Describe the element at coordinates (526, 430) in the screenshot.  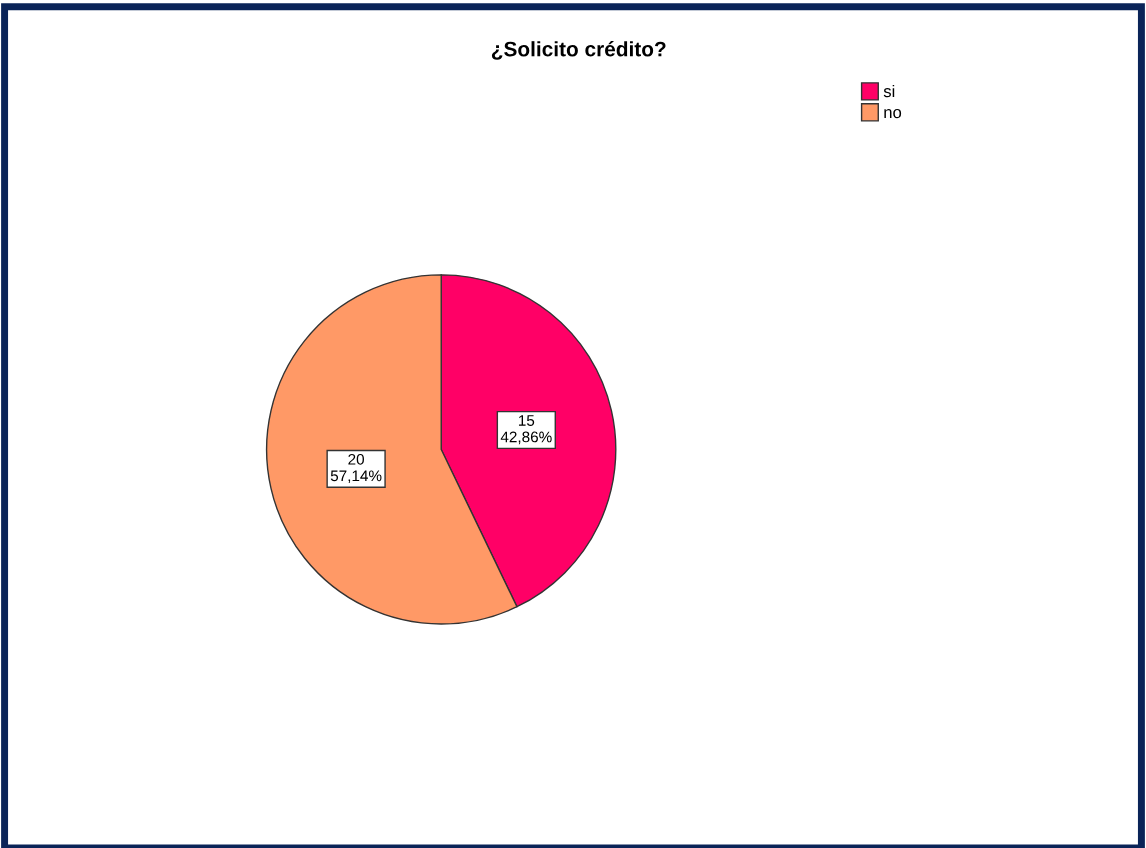
I see `data-label: 15 42,86%` at that location.